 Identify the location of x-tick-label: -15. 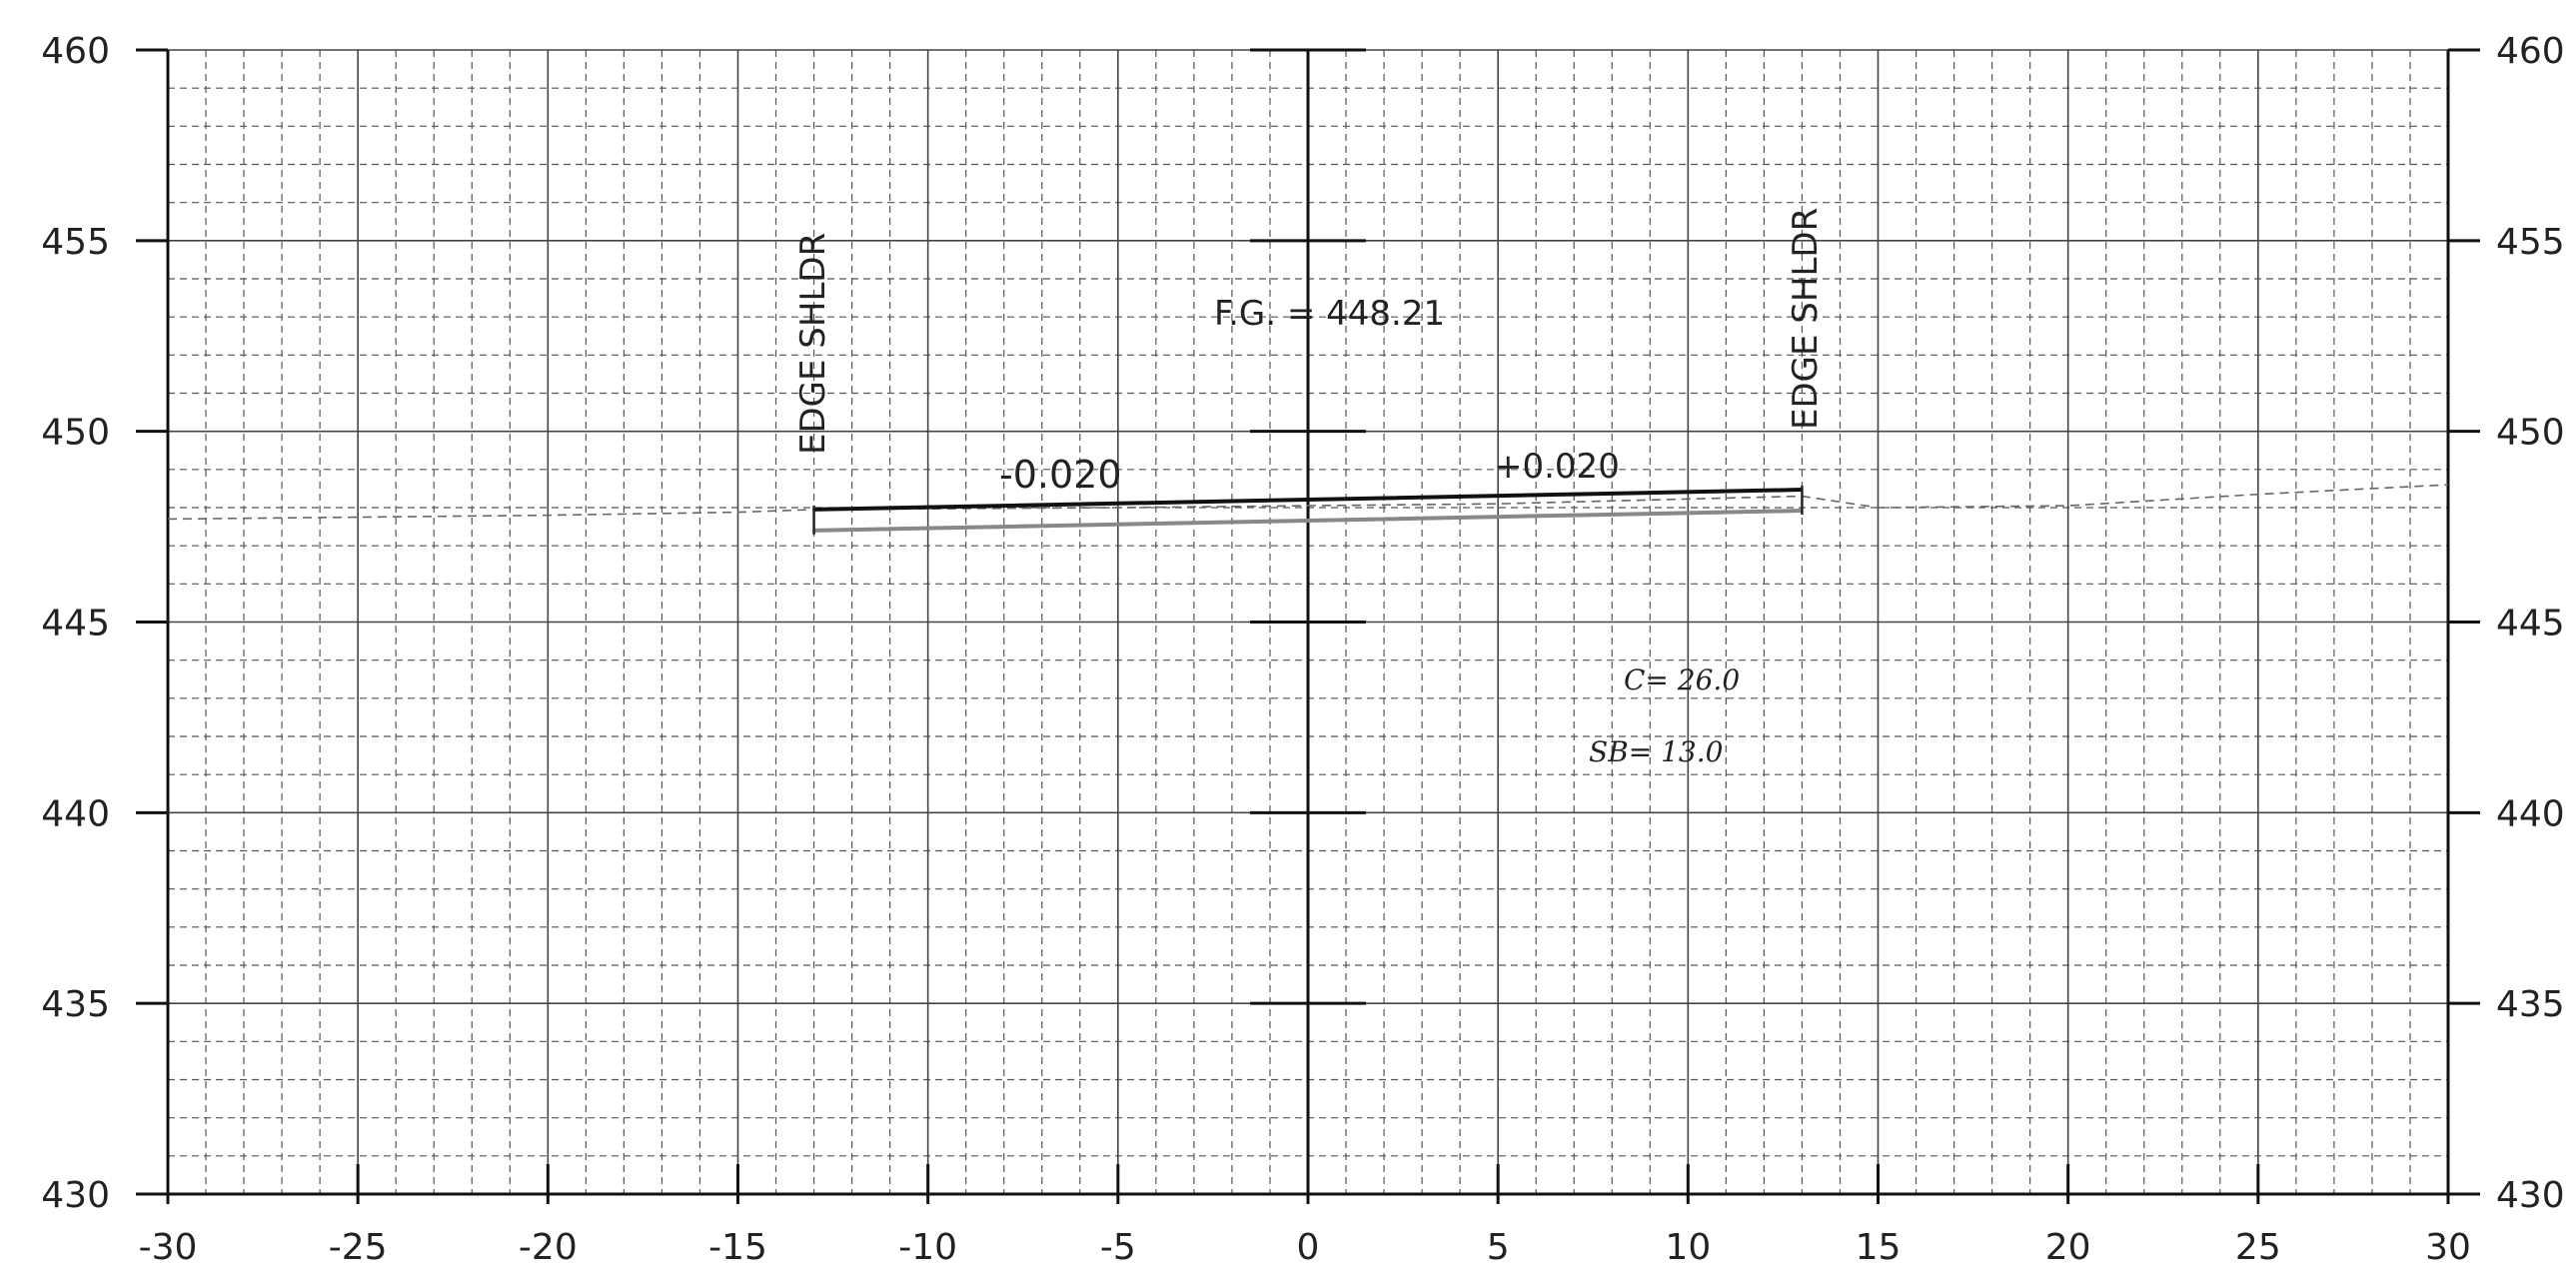
(737, 1247).